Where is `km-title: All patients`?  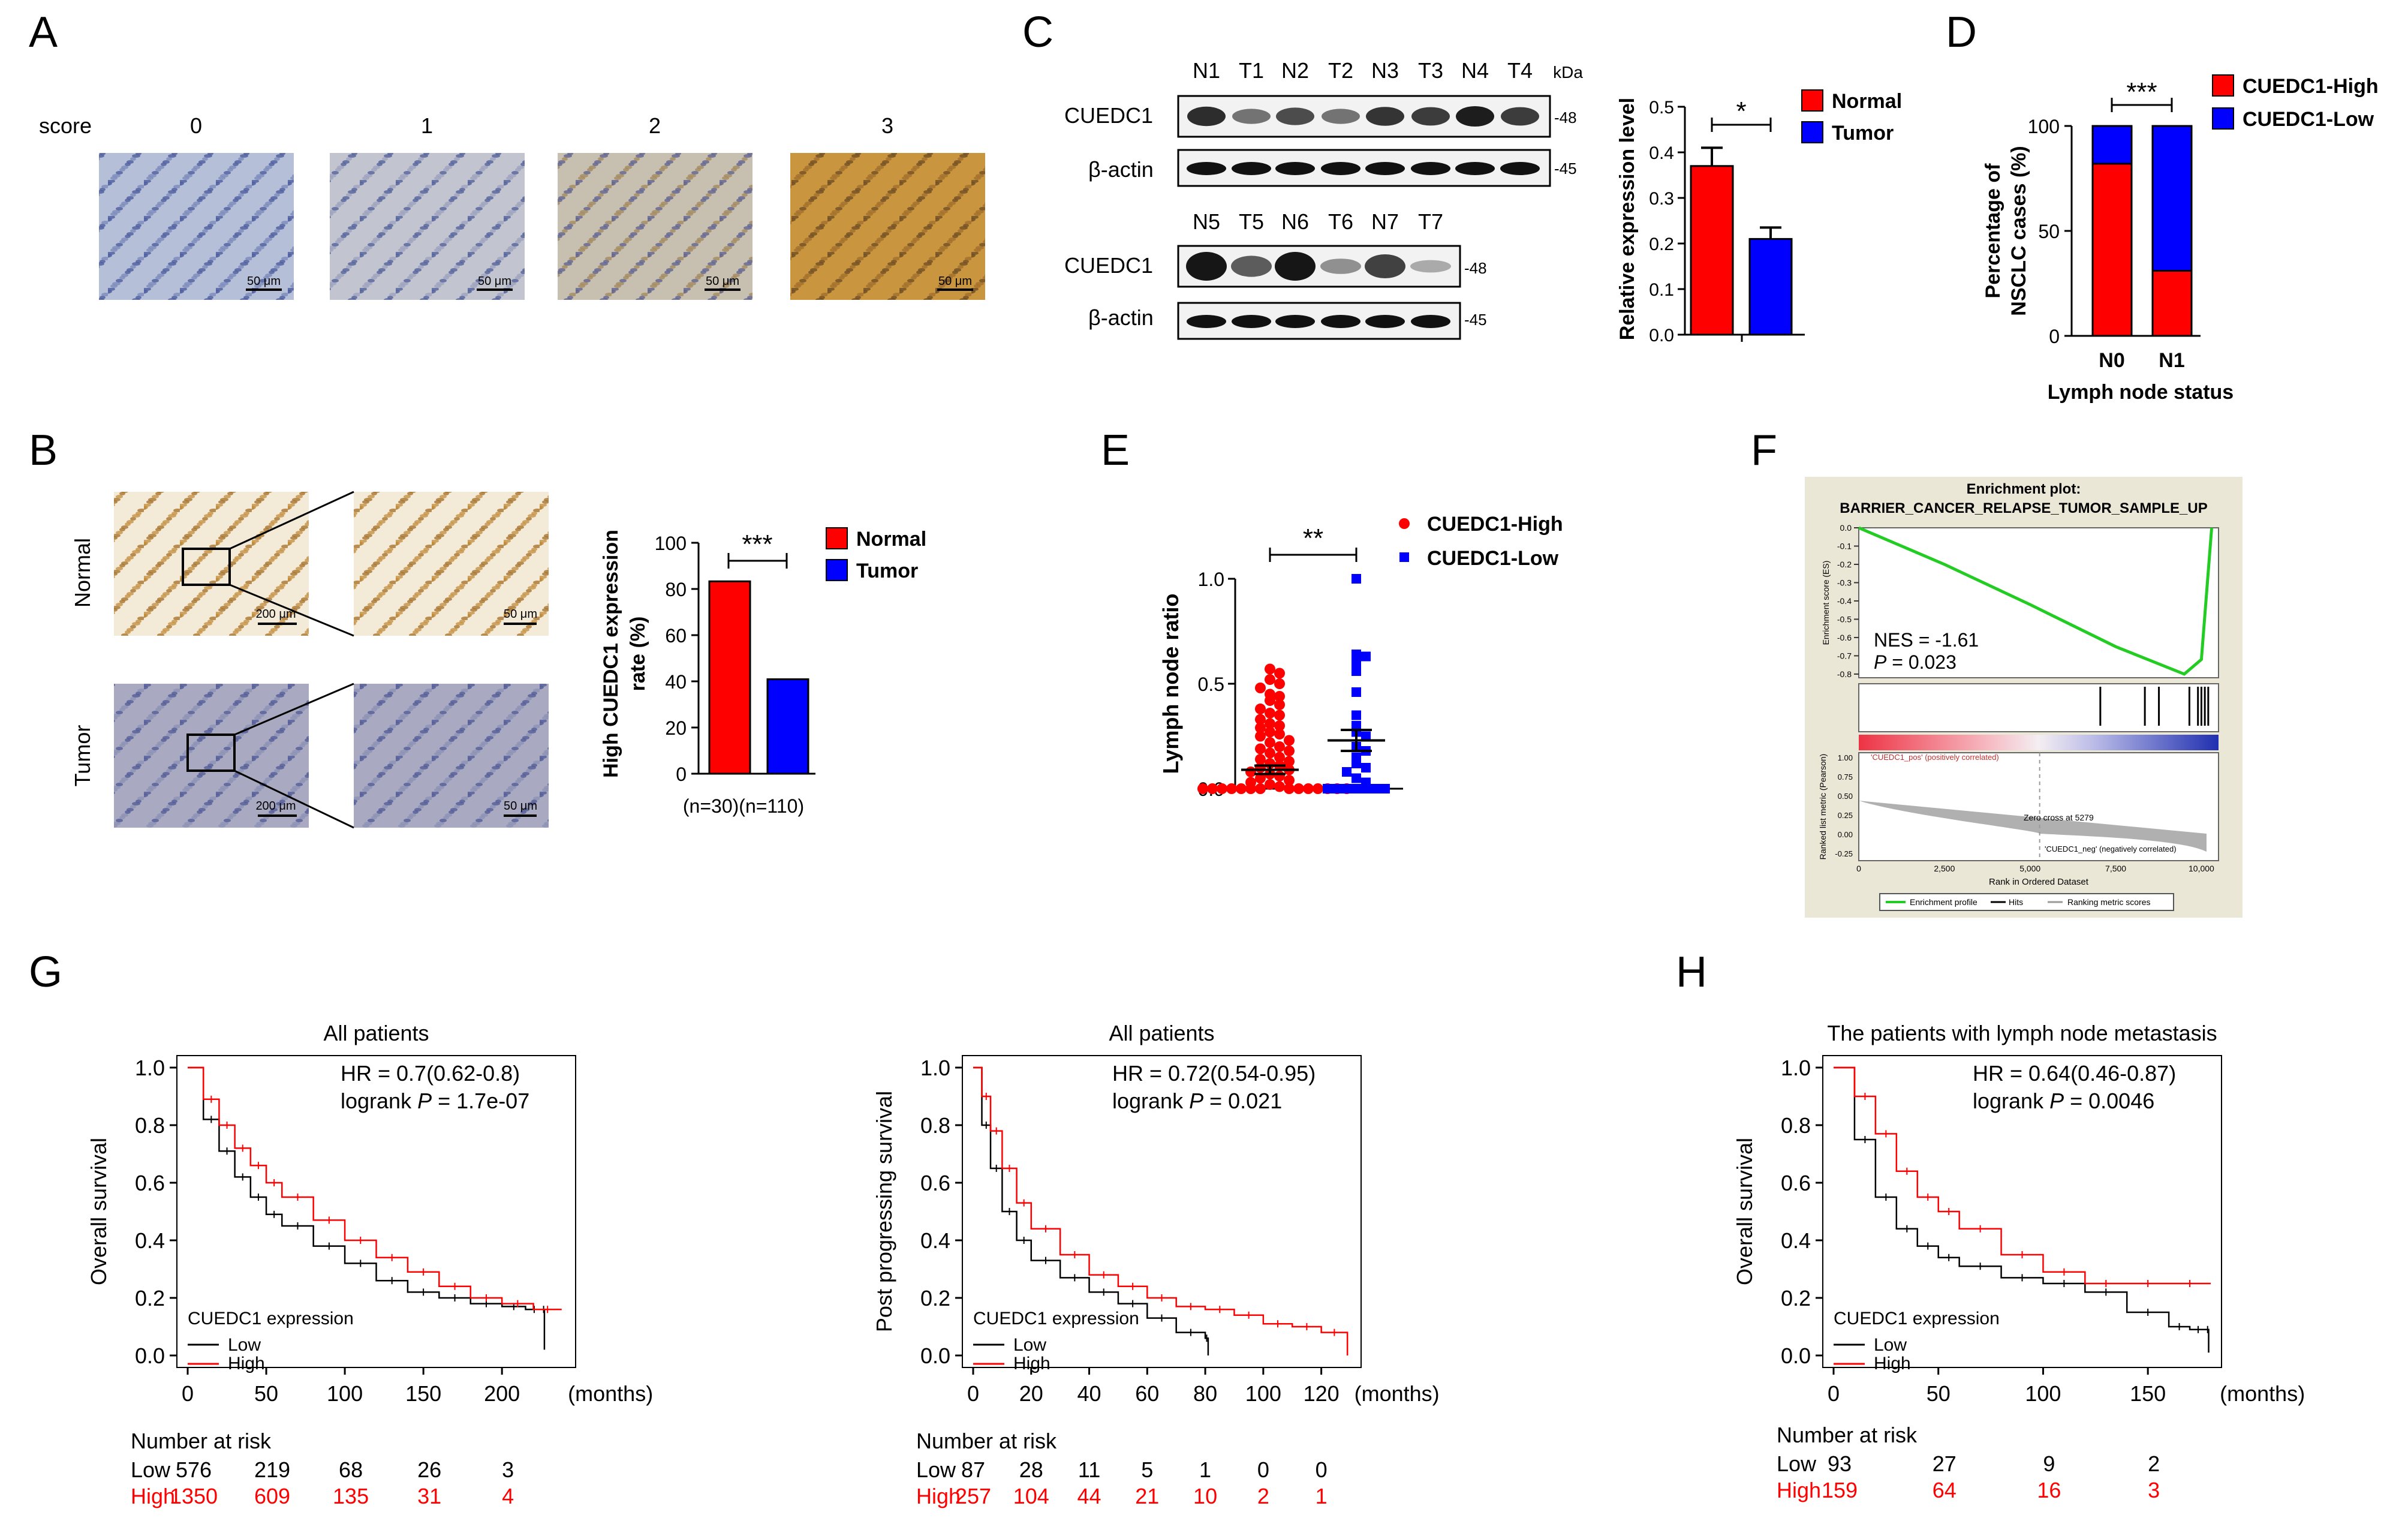 km-title: All patients is located at coordinates (1161, 1033).